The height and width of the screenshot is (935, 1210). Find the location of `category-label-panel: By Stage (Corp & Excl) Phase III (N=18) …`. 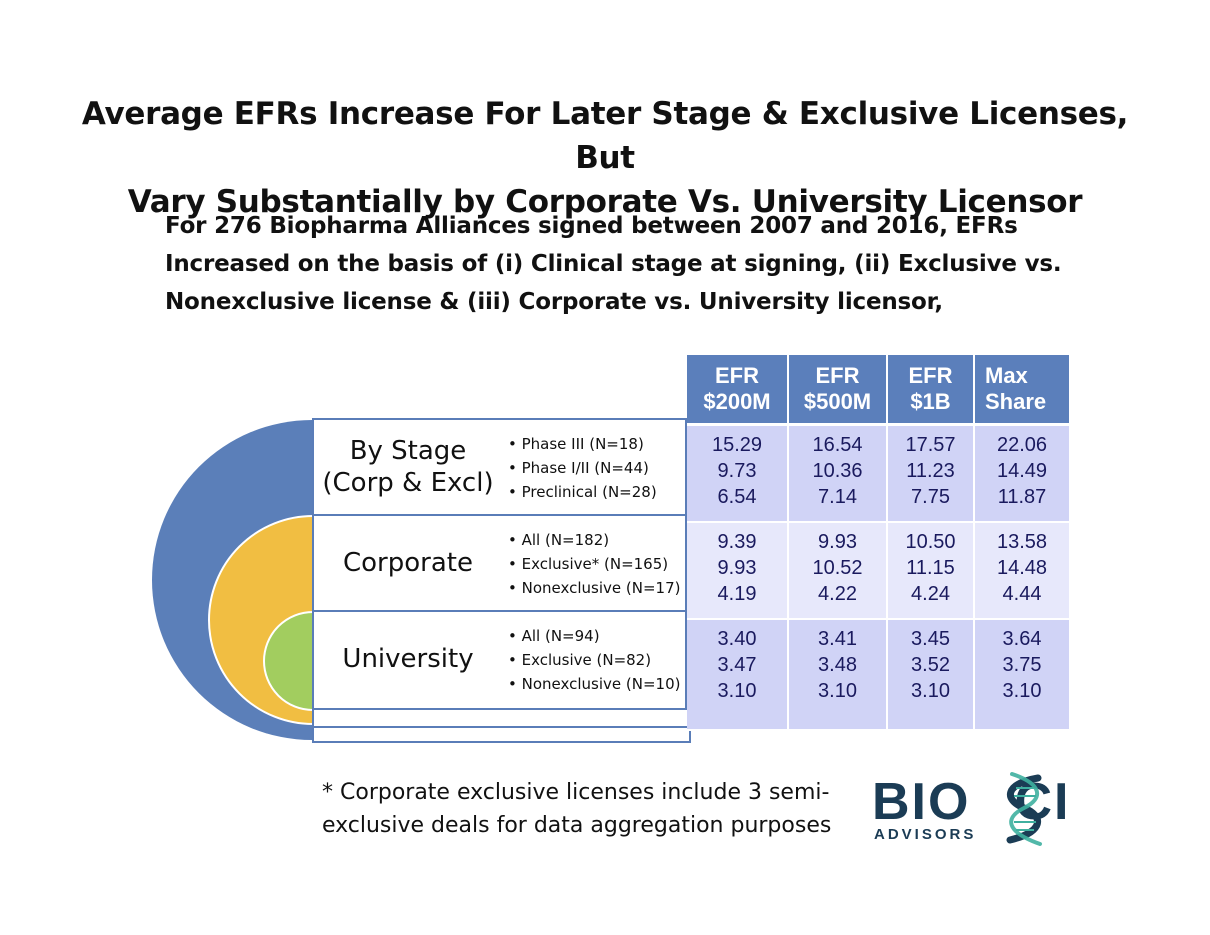

category-label-panel: By Stage (Corp & Excl) Phase III (N=18) … is located at coordinates (499, 564).